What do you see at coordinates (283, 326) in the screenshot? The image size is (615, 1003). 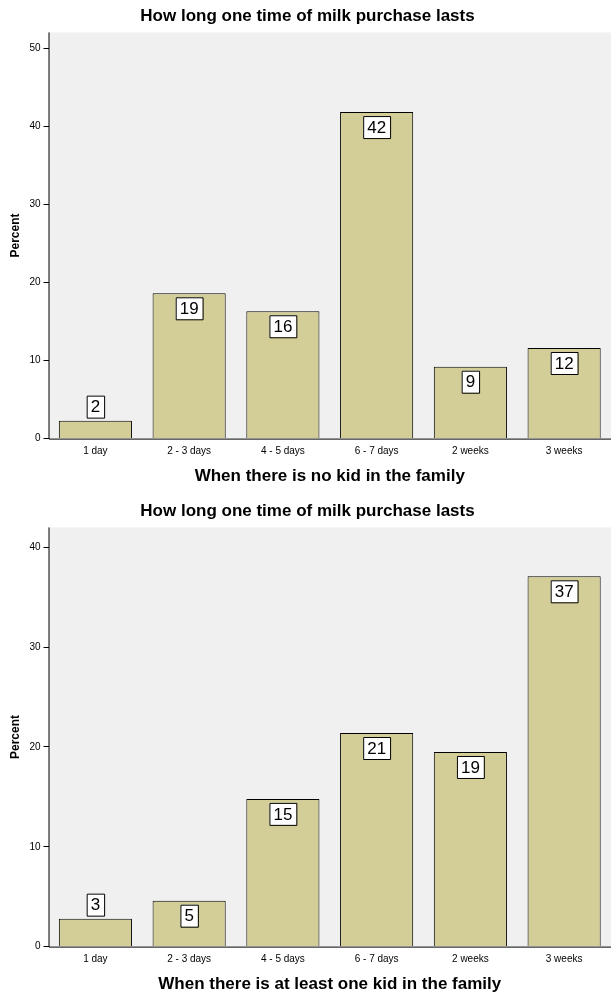 I see `data-label: 16` at bounding box center [283, 326].